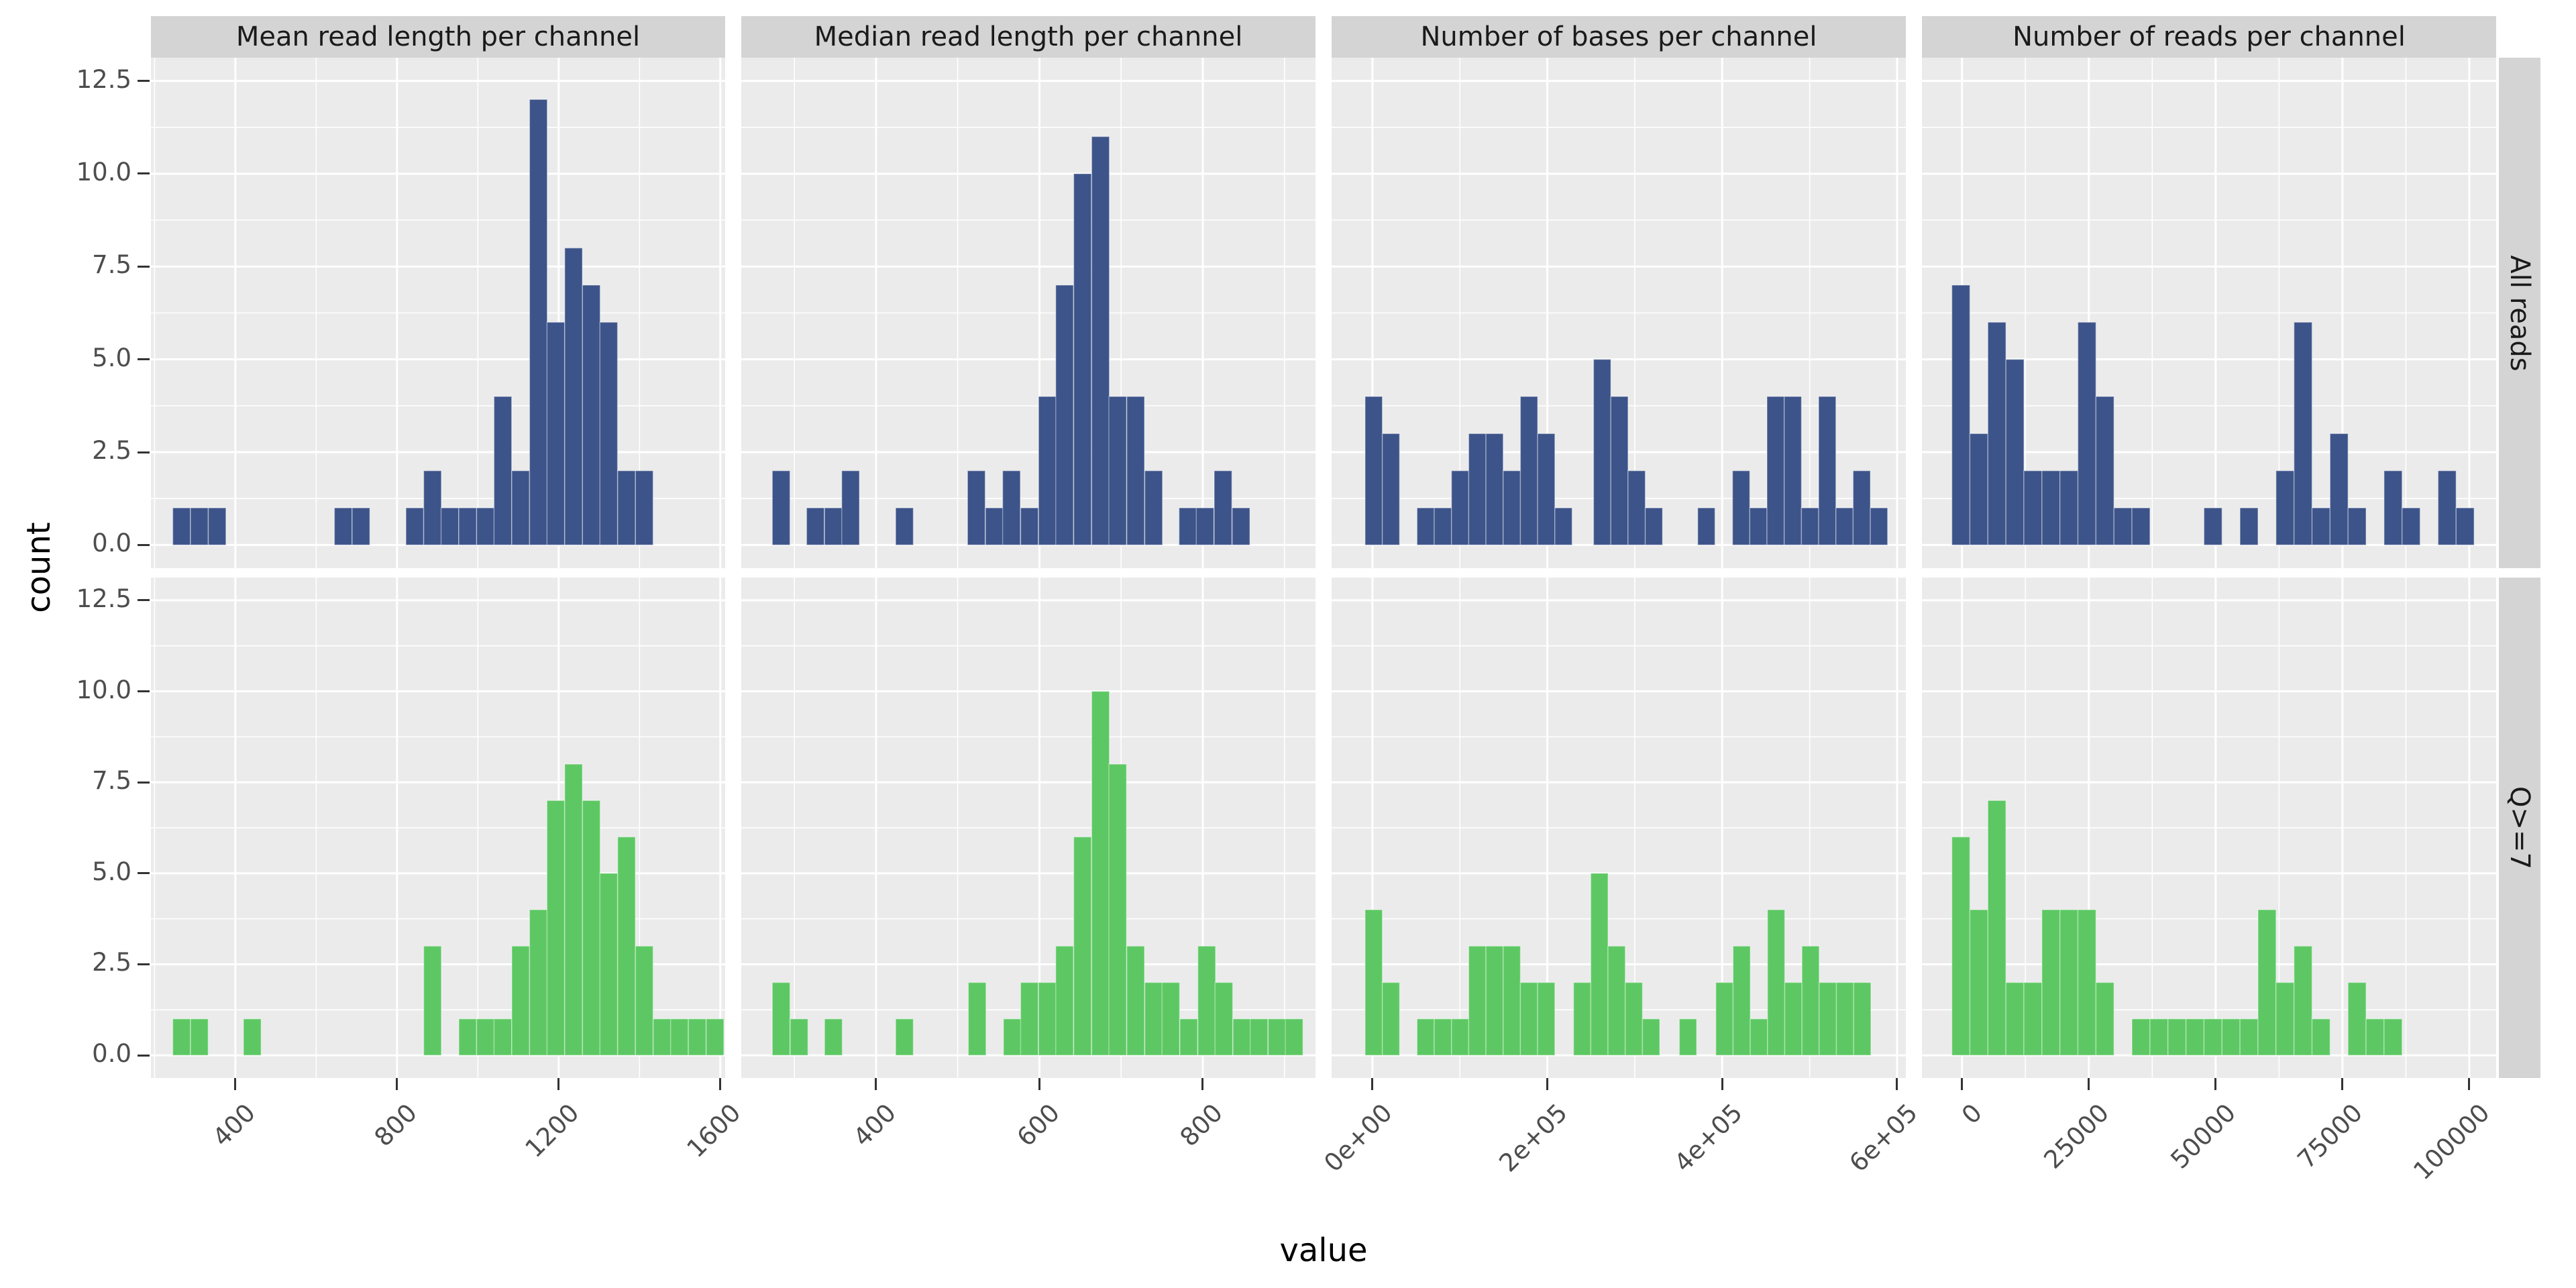 Image resolution: width=2576 pixels, height=1288 pixels. Describe the element at coordinates (1323, 1250) in the screenshot. I see `x-axis-title: value` at that location.